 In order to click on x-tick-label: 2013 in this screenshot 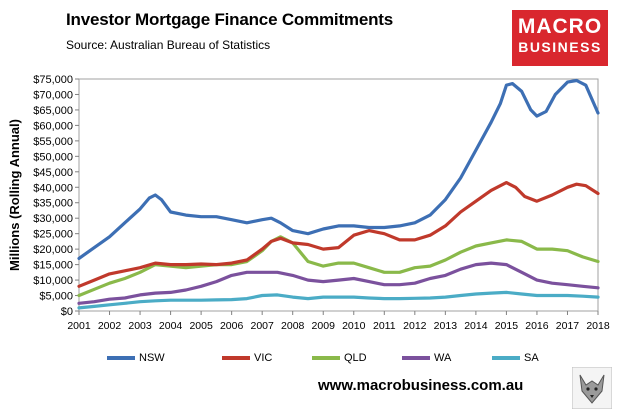, I will do `click(446, 326)`.